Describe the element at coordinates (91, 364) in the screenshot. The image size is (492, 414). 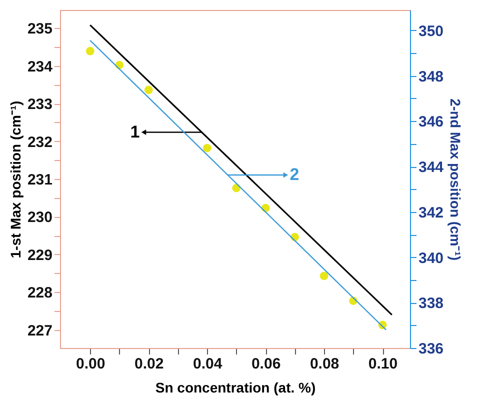
I see `x-tick-label: 0.00` at that location.